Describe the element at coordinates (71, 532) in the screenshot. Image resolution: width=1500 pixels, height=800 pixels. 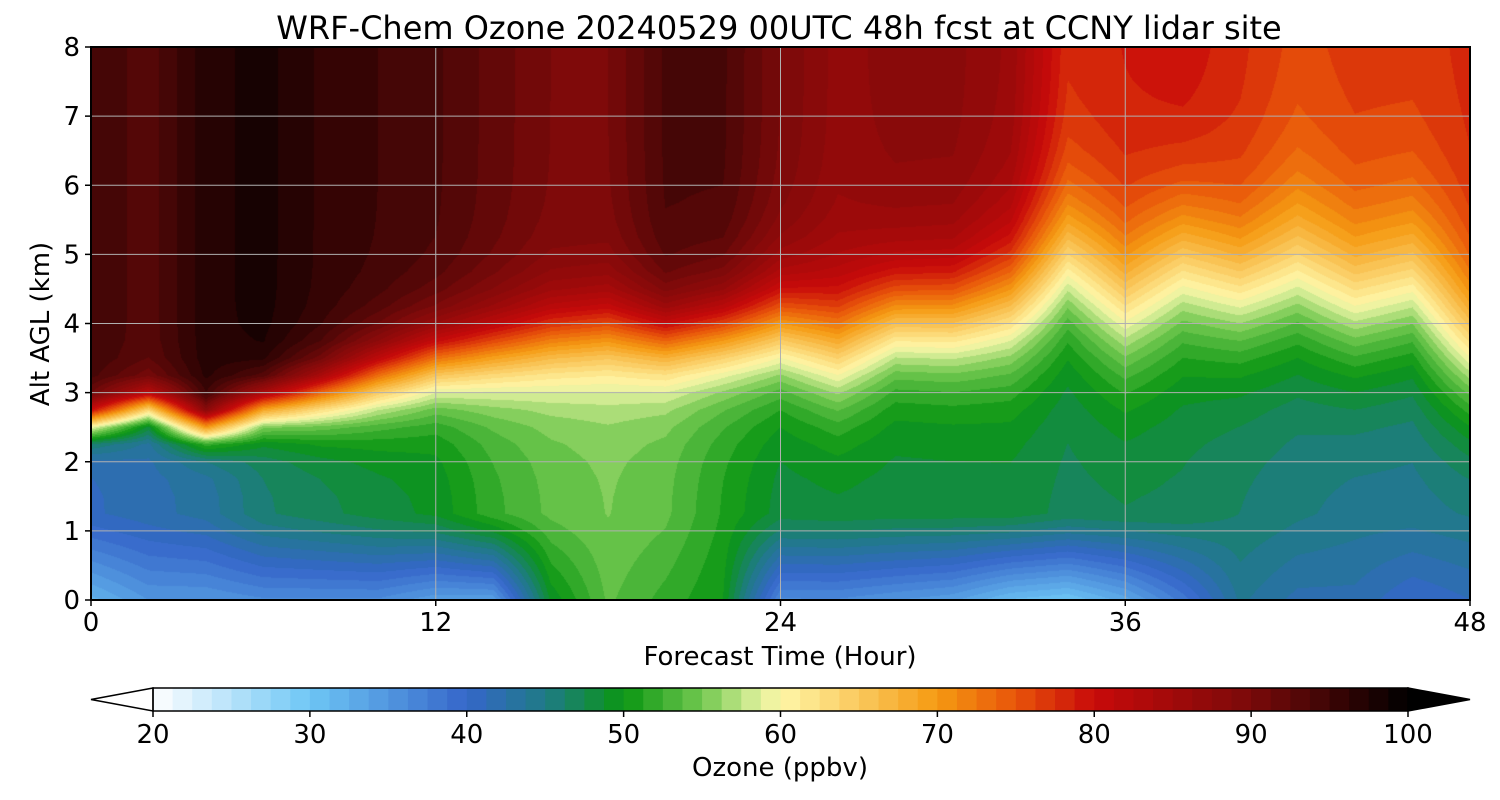
I see `y-tick-label: 1` at that location.